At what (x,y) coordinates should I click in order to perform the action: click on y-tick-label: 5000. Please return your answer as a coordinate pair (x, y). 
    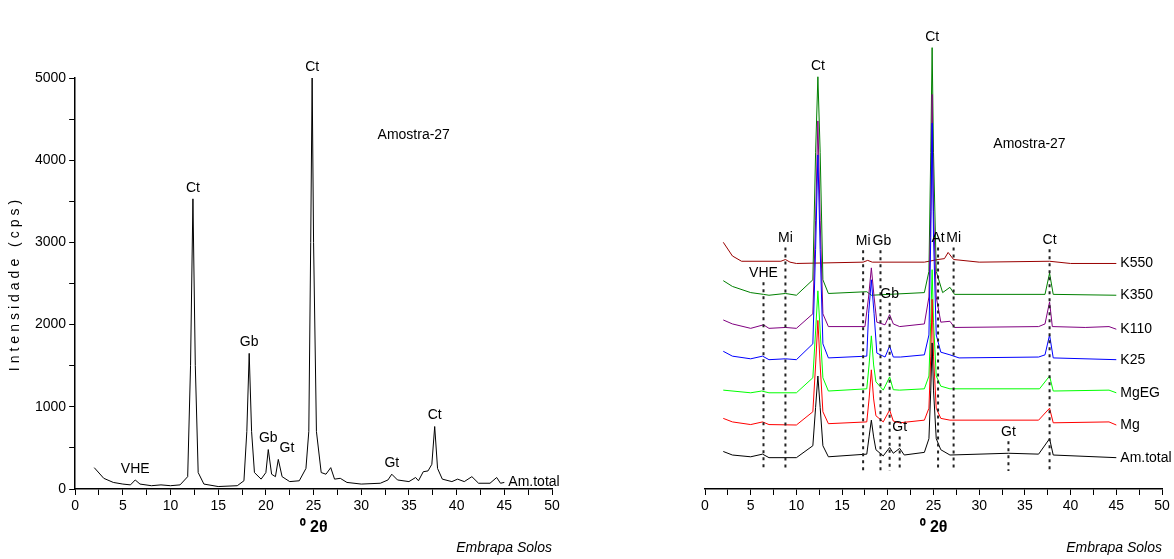
    Looking at the image, I should click on (50, 76).